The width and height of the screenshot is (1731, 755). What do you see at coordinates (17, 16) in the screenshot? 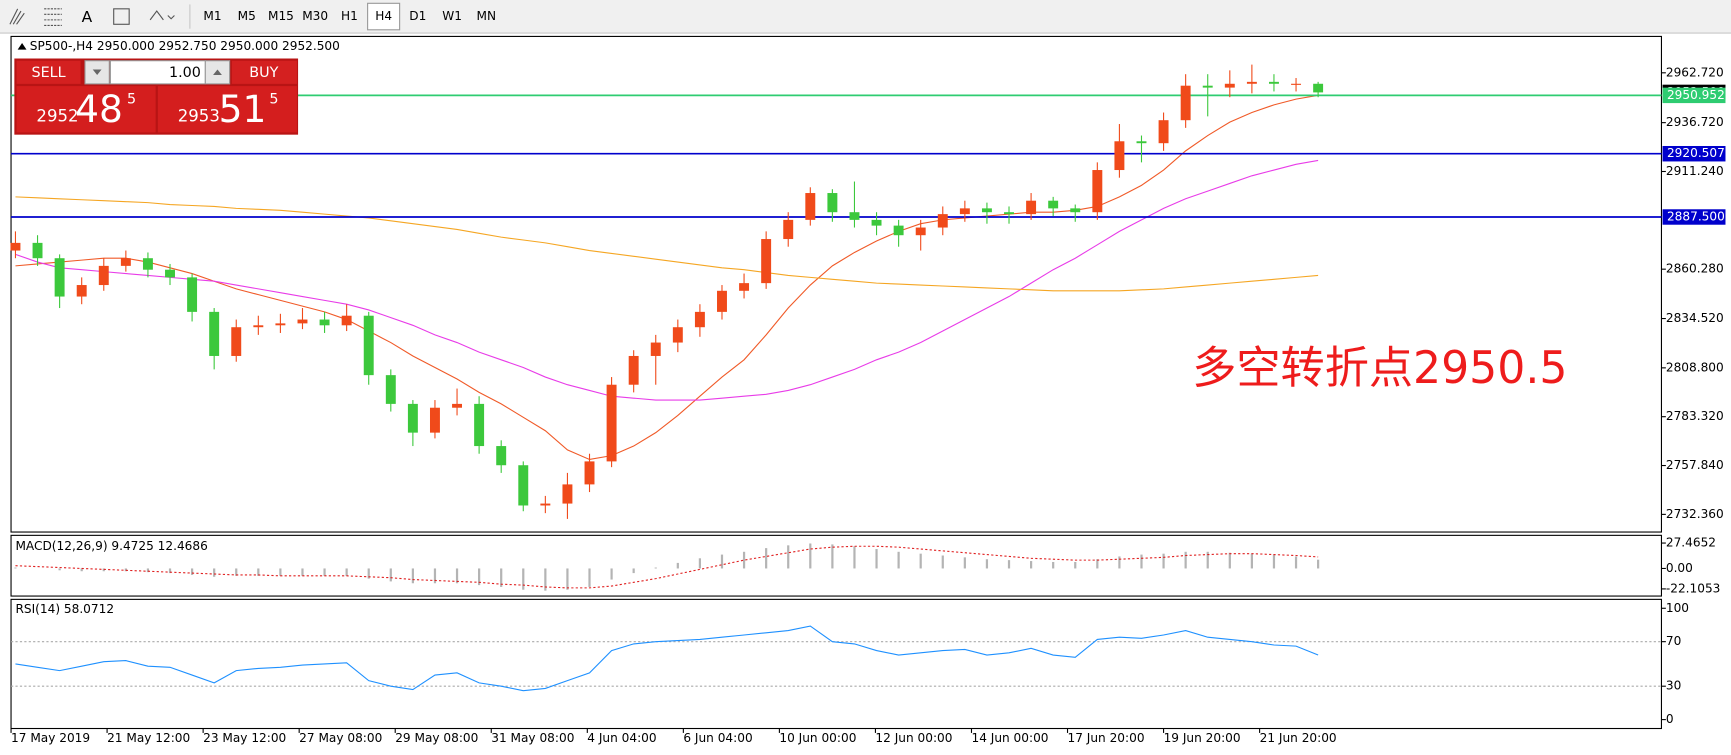
I see `fib-fan-icon` at bounding box center [17, 16].